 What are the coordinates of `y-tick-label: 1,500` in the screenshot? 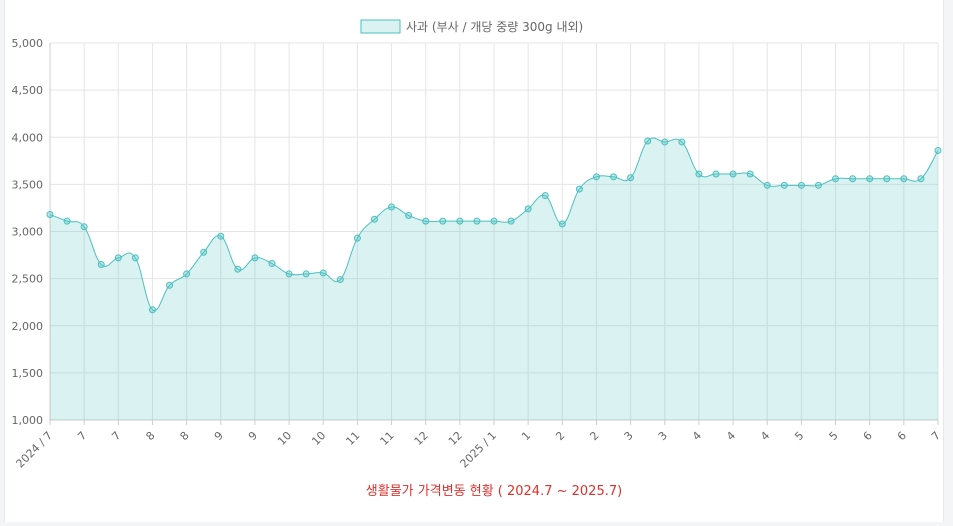 It's located at (28, 373).